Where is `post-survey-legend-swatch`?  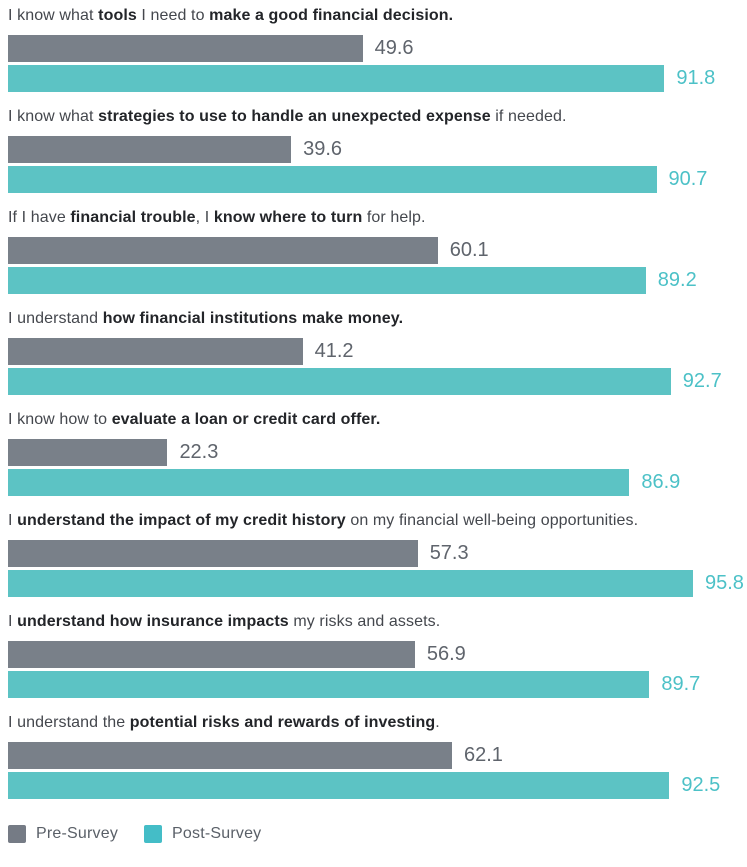 post-survey-legend-swatch is located at coordinates (153, 834).